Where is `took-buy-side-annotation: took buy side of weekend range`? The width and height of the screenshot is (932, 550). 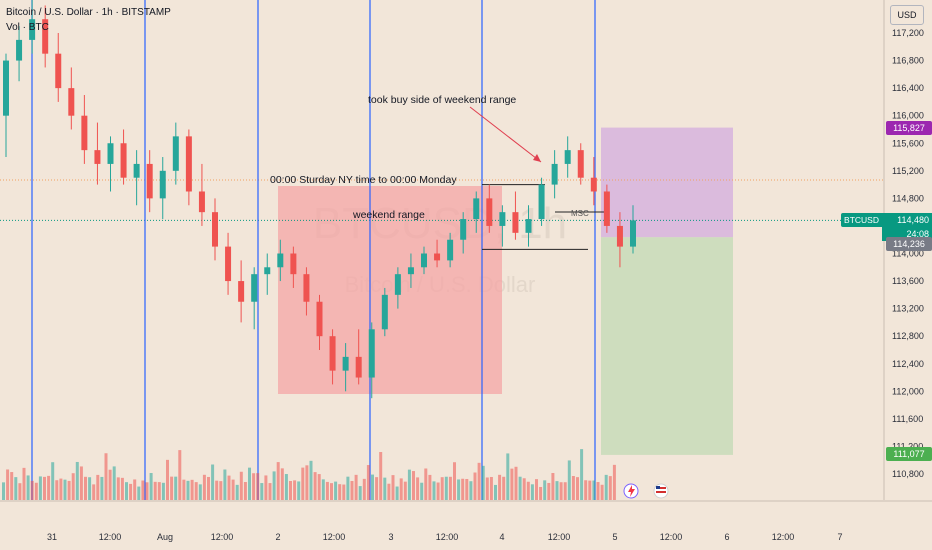
took-buy-side-annotation: took buy side of weekend range is located at coordinates (442, 100).